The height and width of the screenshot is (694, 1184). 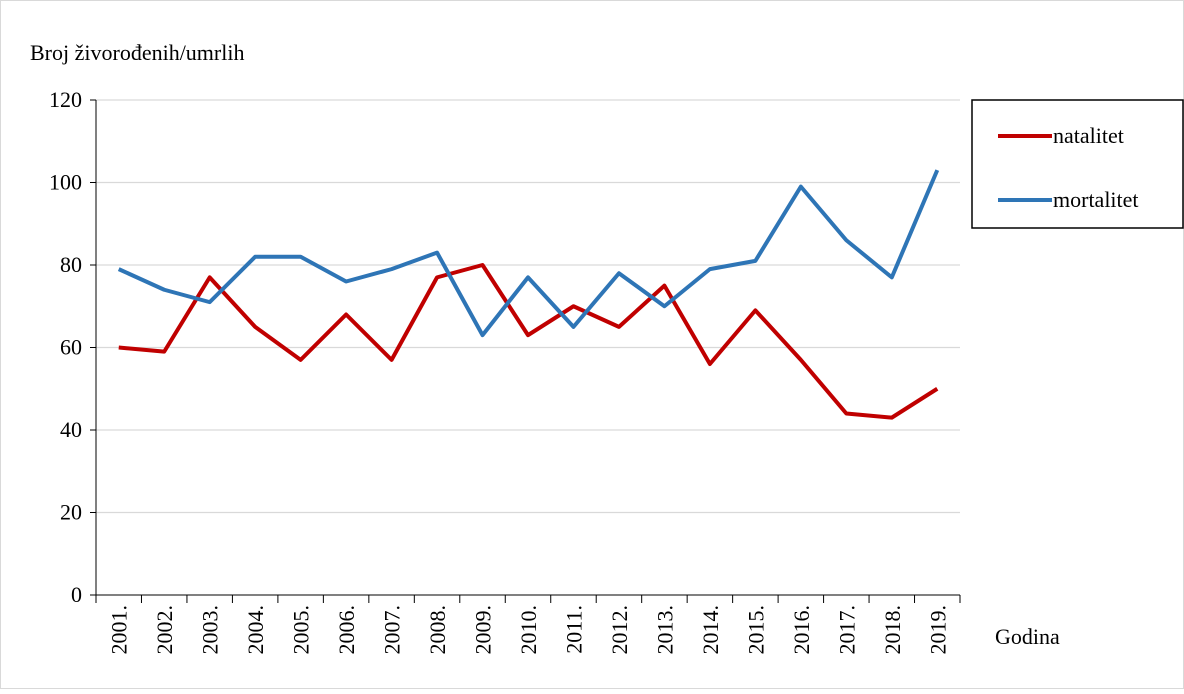 What do you see at coordinates (437, 630) in the screenshot?
I see `x-tick-label: 2008.` at bounding box center [437, 630].